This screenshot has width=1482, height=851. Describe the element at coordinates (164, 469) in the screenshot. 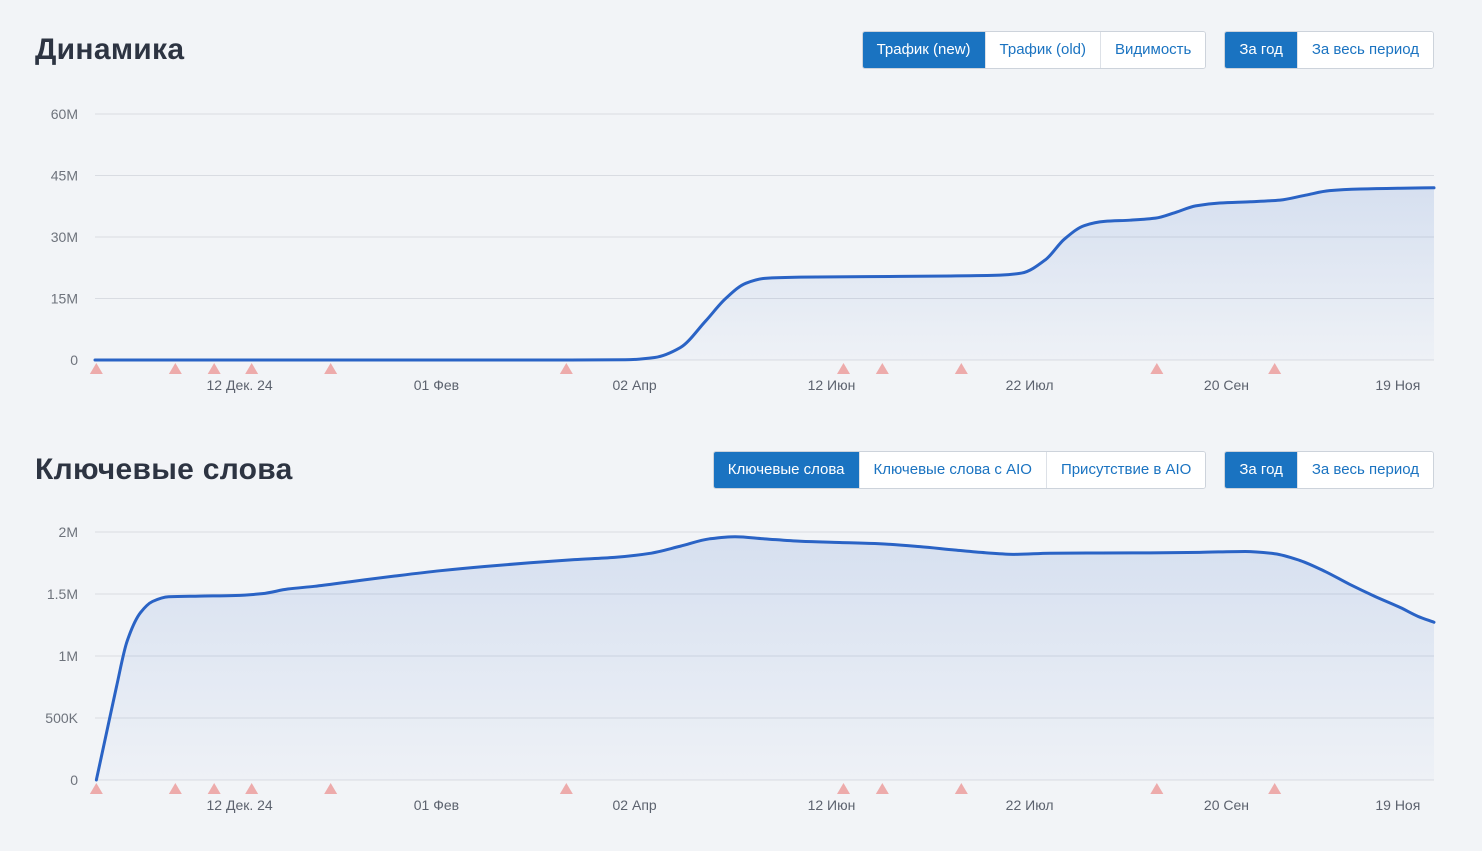

I see `keywords-section-title: Ключевые слова` at that location.